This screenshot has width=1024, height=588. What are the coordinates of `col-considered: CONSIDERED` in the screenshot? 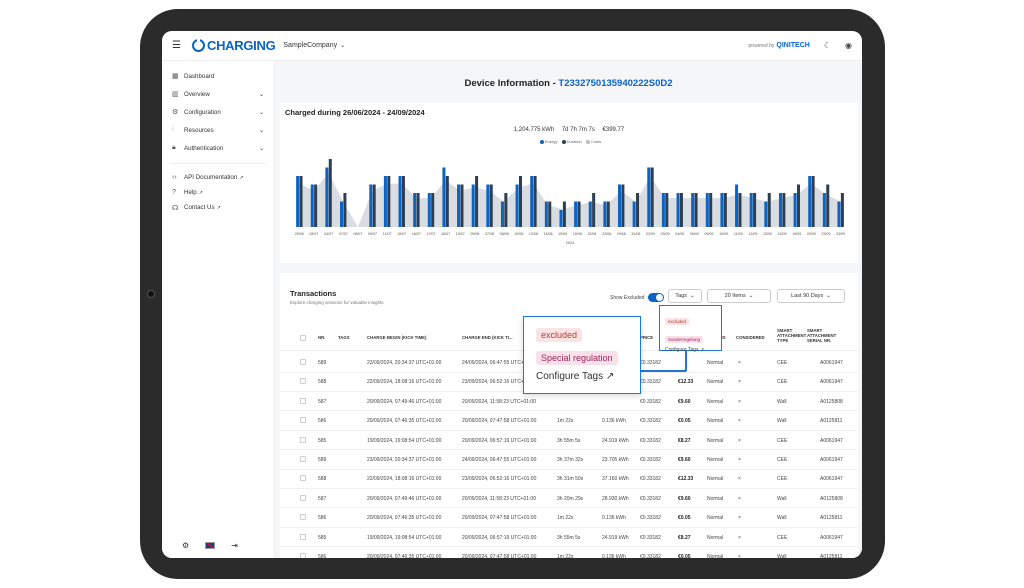 It's located at (750, 337).